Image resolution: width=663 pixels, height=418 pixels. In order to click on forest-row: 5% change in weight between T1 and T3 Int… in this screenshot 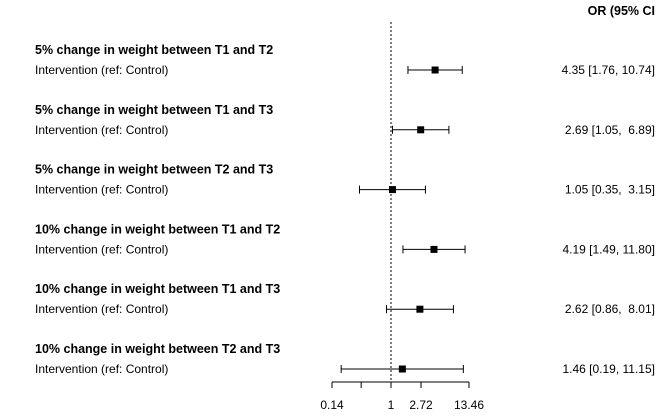, I will do `click(345, 120)`.